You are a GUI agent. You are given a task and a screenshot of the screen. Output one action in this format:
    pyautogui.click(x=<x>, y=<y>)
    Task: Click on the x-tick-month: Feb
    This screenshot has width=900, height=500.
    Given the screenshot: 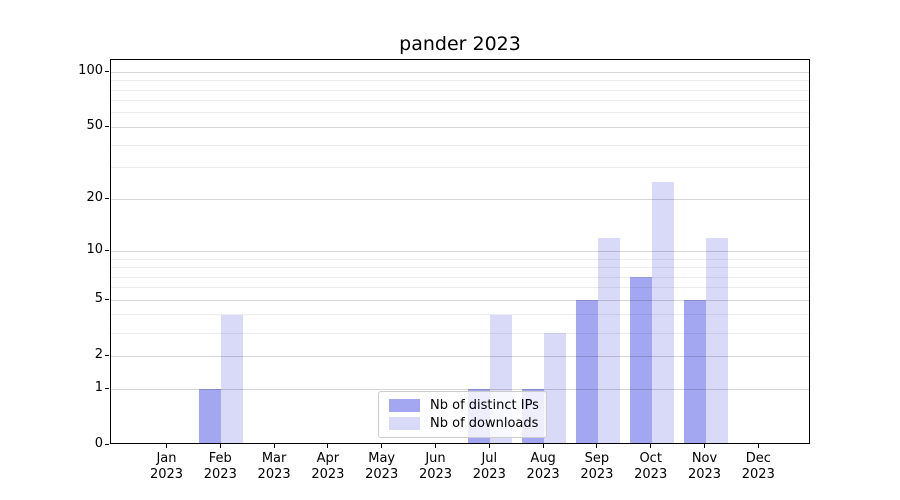 What is the action you would take?
    pyautogui.click(x=220, y=458)
    